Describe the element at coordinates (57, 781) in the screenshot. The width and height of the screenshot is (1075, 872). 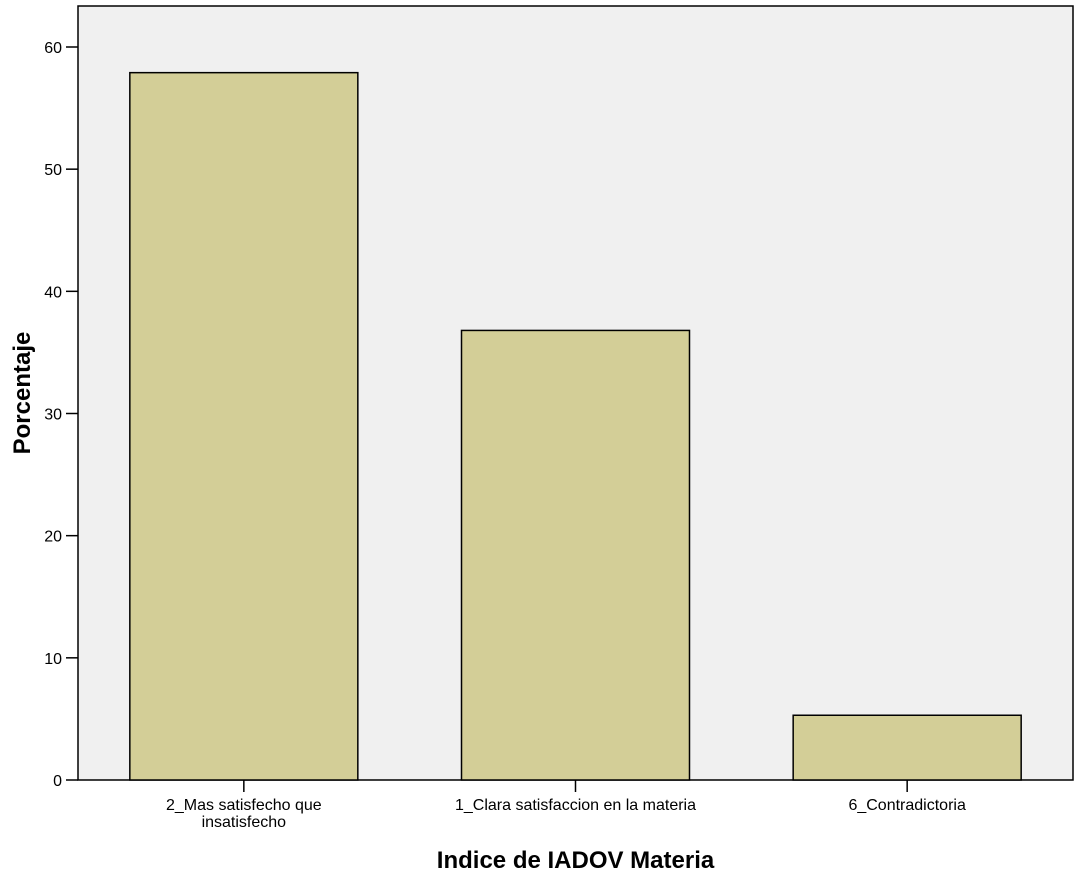
I see `y-tick-label-0: 0` at that location.